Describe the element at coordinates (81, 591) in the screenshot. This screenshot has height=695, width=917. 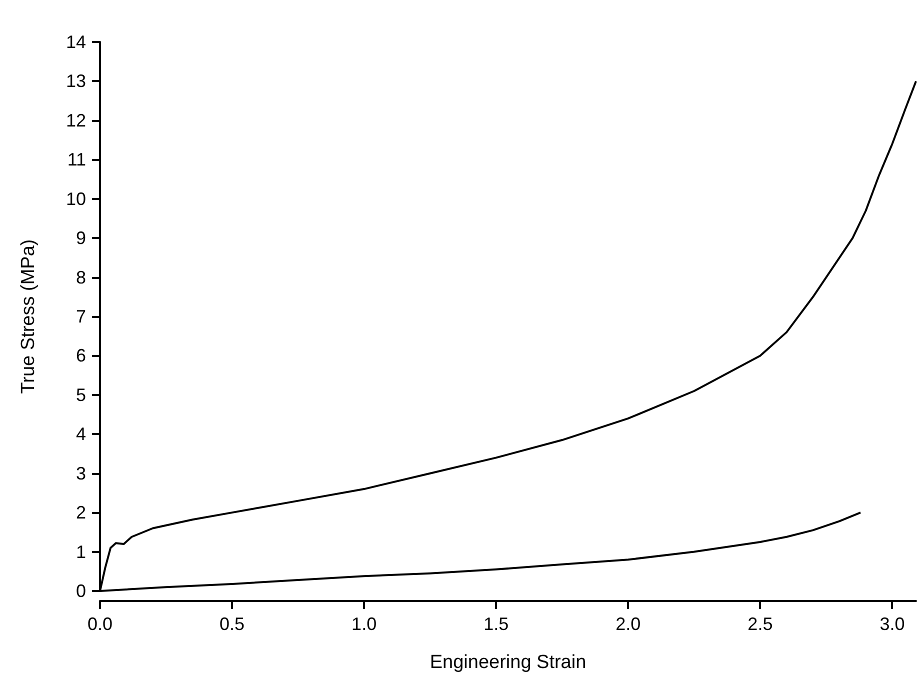
I see `y-tick-label: 0` at that location.